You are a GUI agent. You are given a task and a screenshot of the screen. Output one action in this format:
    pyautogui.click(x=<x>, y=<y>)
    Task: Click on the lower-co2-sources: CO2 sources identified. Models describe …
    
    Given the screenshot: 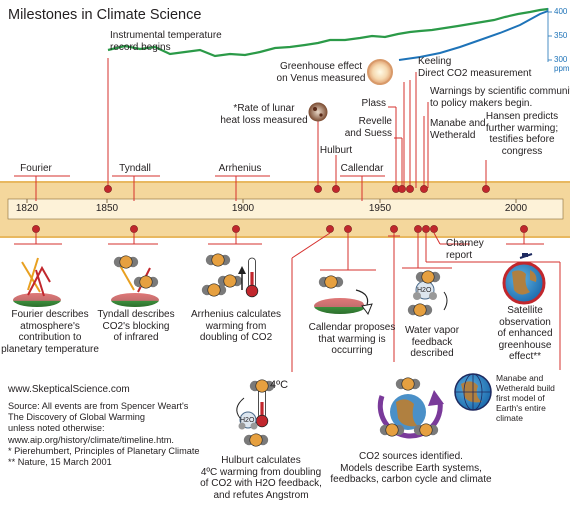 What is the action you would take?
    pyautogui.click(x=411, y=468)
    